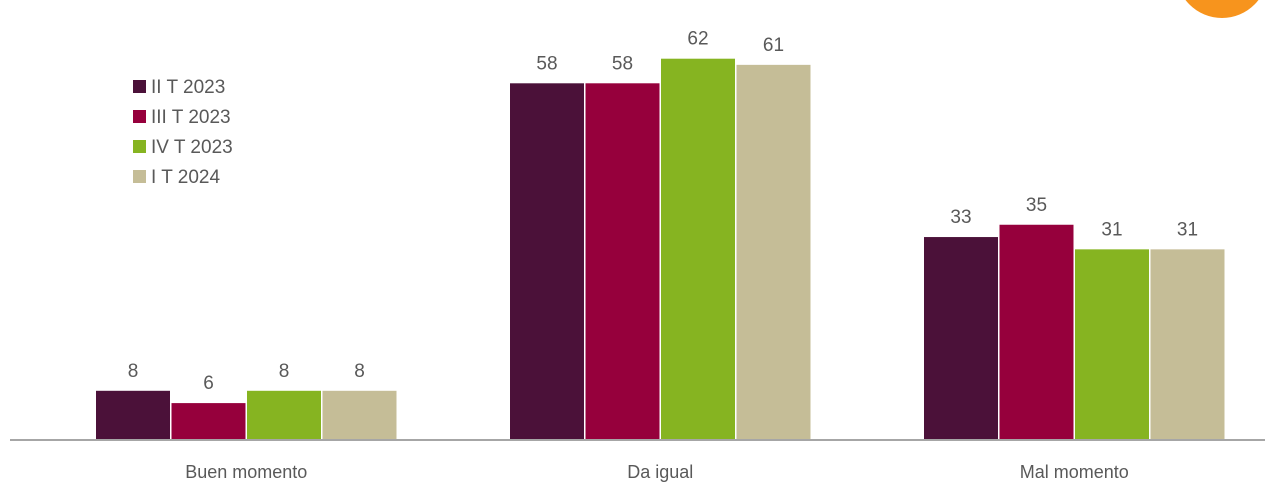  I want to click on legend-label-1: II T 2023, so click(188, 87).